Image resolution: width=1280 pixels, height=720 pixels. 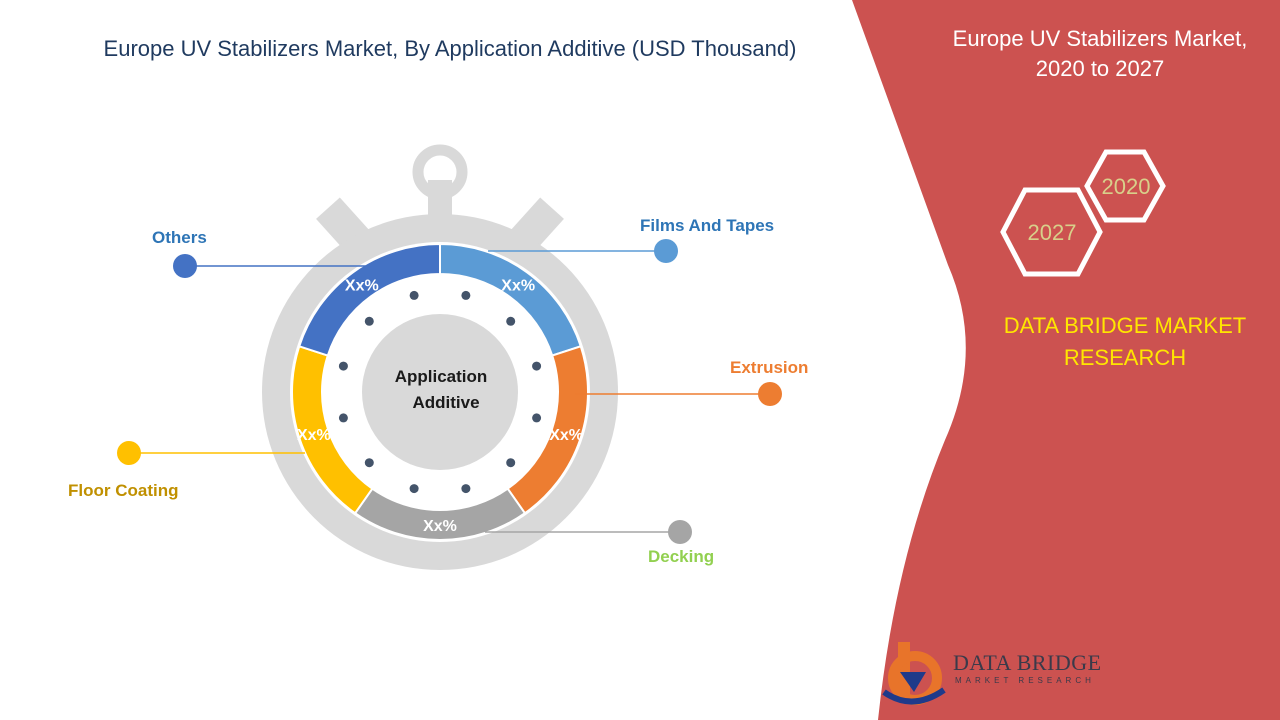 What do you see at coordinates (707, 225) in the screenshot?
I see `category-label-films-and-tapes: Films And Tapes` at bounding box center [707, 225].